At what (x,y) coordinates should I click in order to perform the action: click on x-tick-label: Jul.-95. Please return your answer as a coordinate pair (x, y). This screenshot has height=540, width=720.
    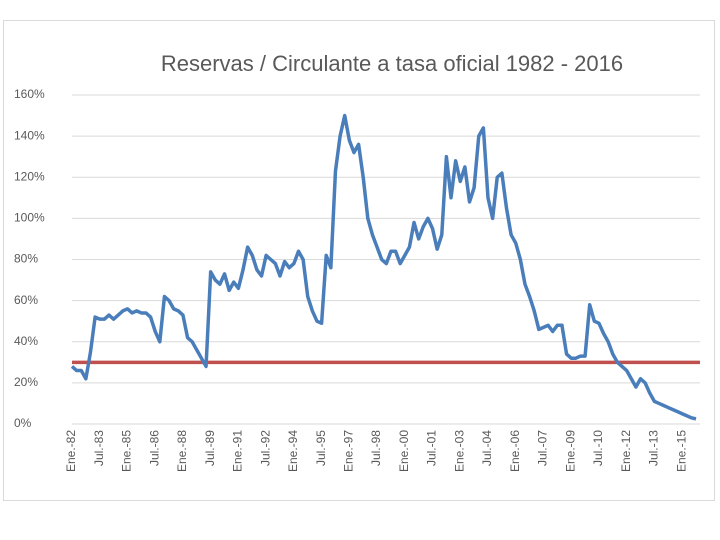
    Looking at the image, I should click on (321, 448).